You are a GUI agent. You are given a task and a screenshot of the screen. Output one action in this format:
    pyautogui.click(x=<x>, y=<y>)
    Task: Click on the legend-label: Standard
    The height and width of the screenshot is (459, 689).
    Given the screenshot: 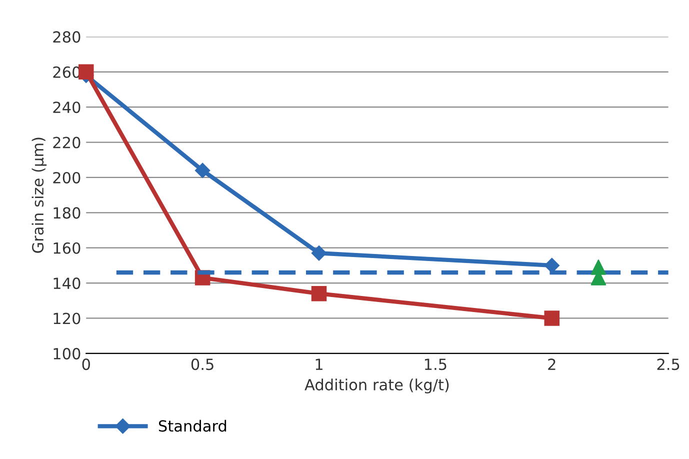 What is the action you would take?
    pyautogui.click(x=192, y=426)
    